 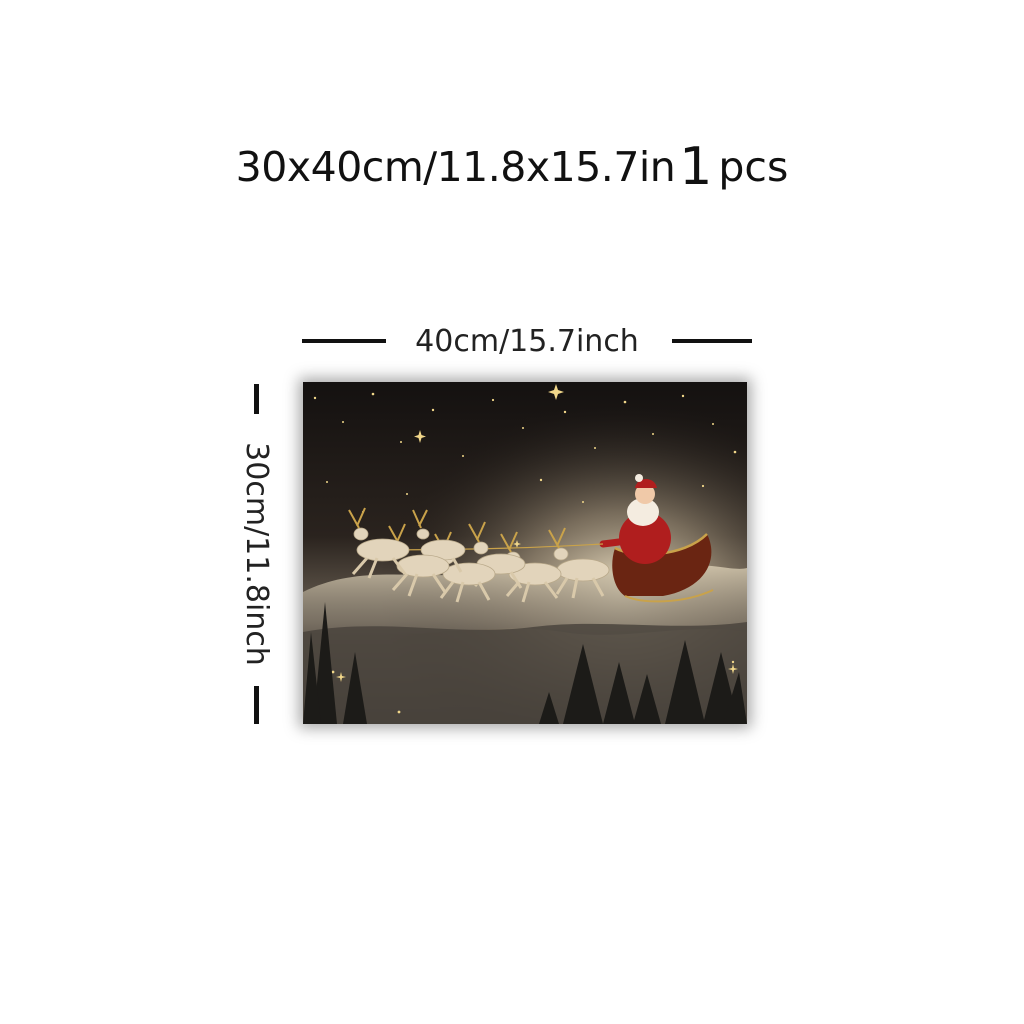 I want to click on width-label: 40cm/15.7inch, so click(x=527, y=341).